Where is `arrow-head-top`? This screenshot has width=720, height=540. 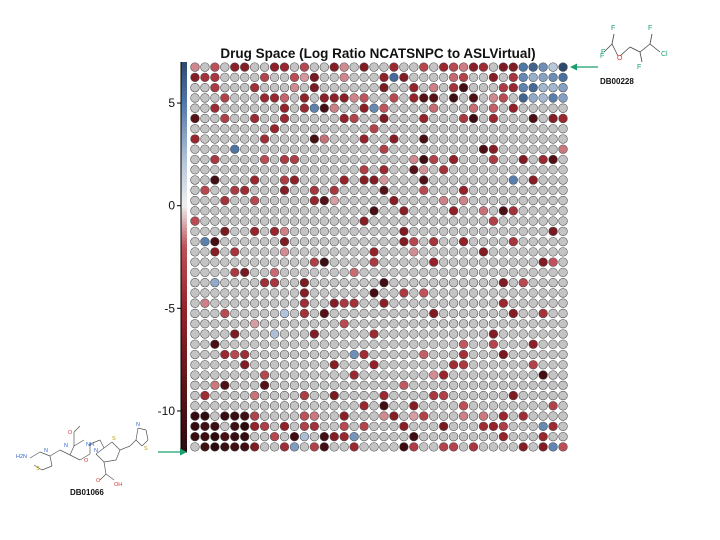 arrow-head-top is located at coordinates (573, 67).